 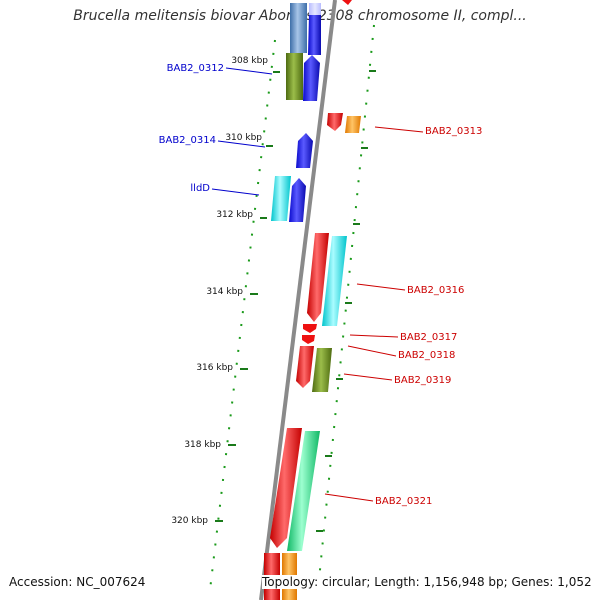 What do you see at coordinates (189, 521) in the screenshot?
I see `tick-label-320: 320 kbp` at bounding box center [189, 521].